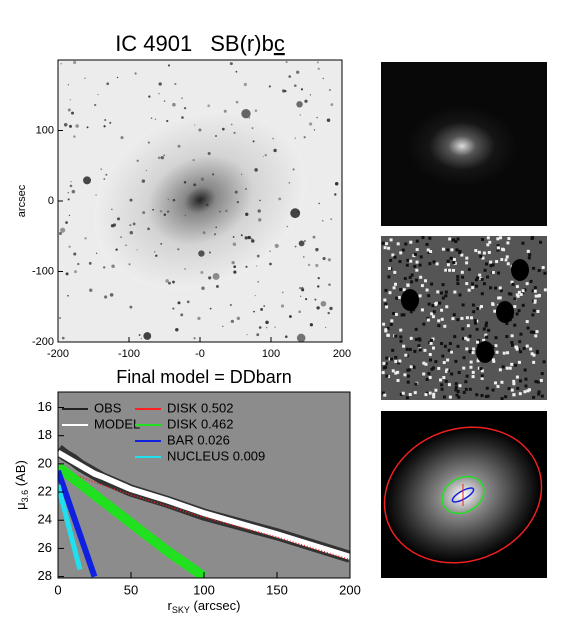 This screenshot has height=623, width=585. Describe the element at coordinates (505, 312) in the screenshot. I see `mask` at that location.